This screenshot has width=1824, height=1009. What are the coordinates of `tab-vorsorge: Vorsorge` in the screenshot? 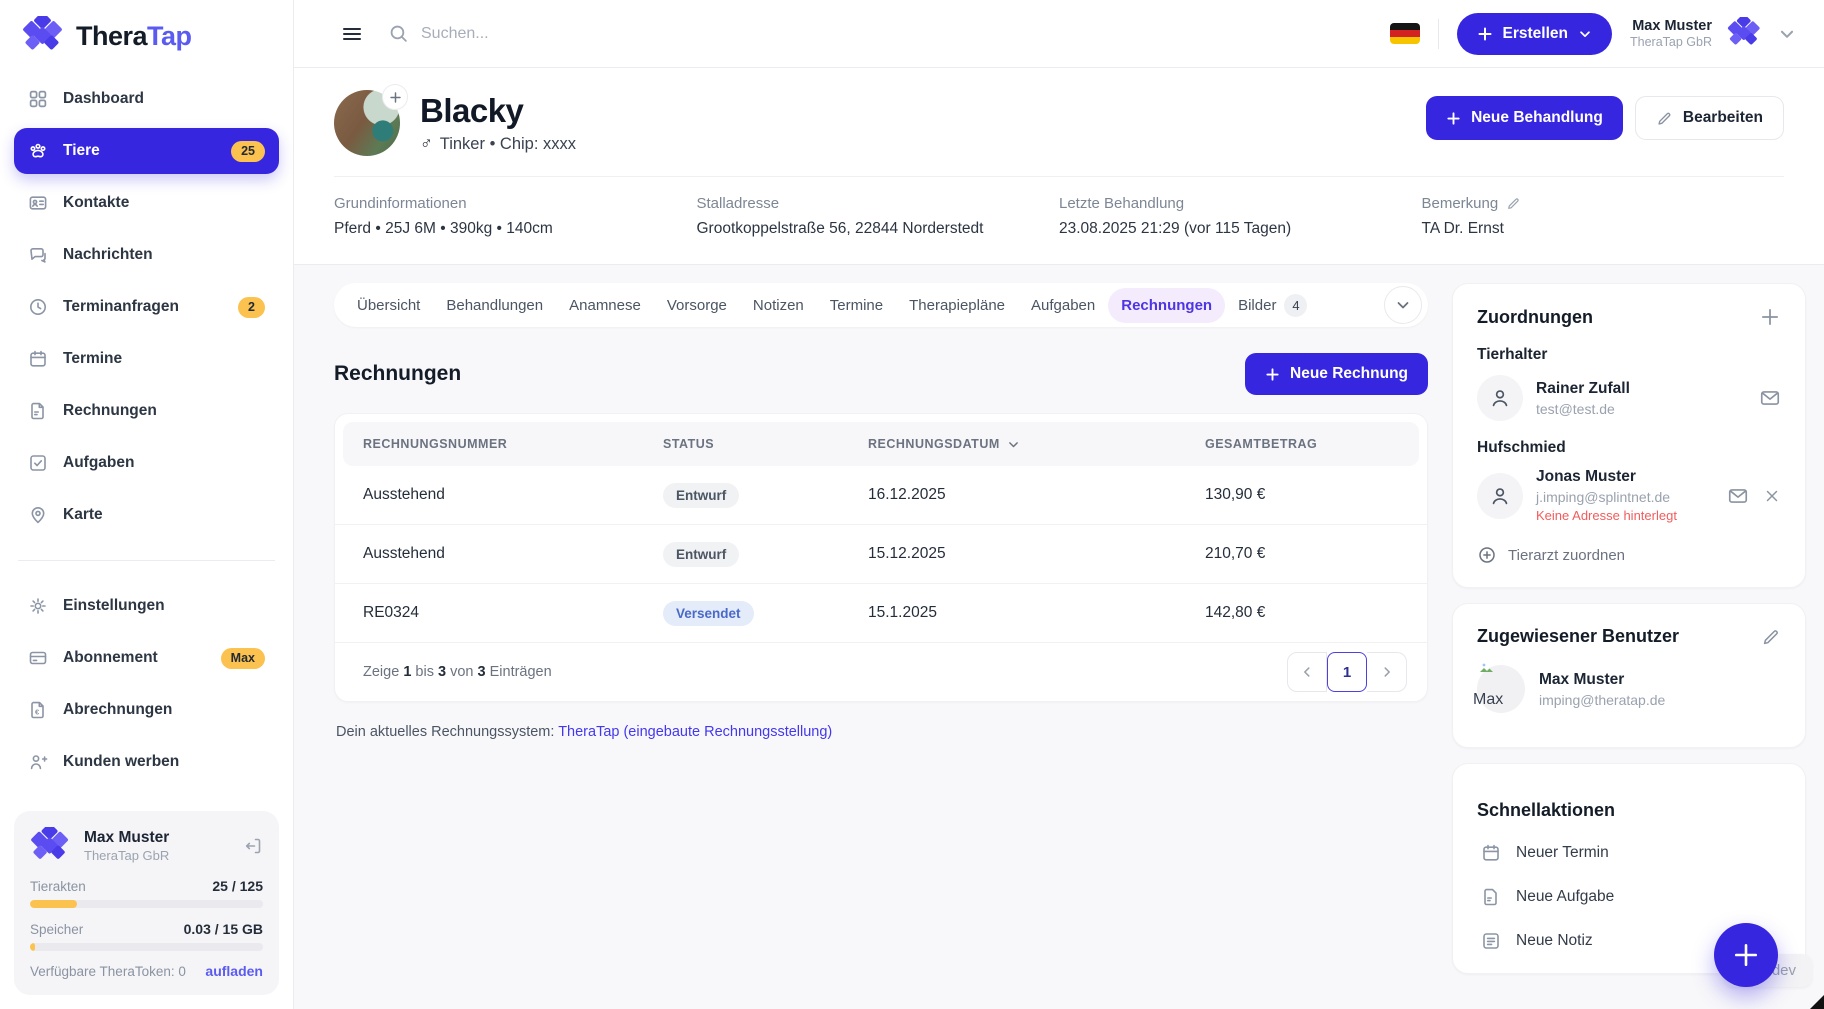 It's located at (696, 305).